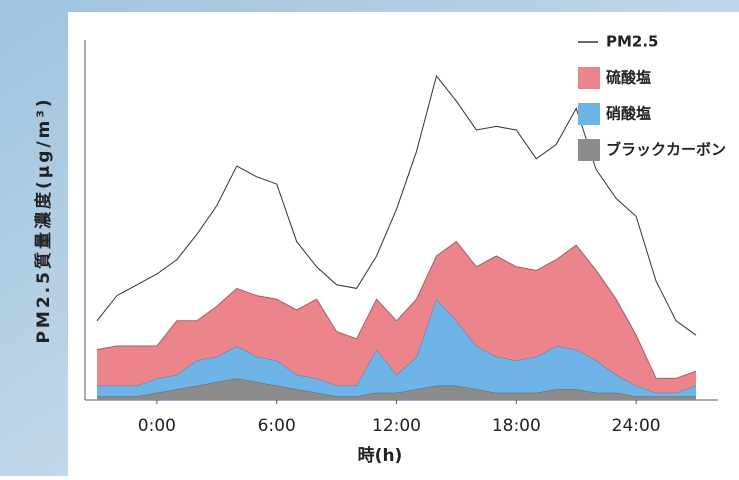 This screenshot has width=739, height=480. What do you see at coordinates (396, 426) in the screenshot?
I see `x-tick-label: 12:00` at bounding box center [396, 426].